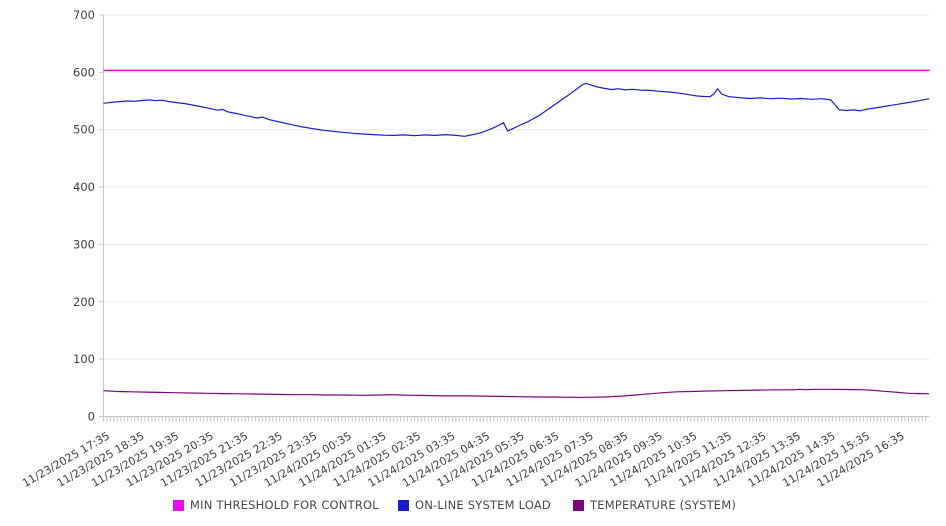  I want to click on y-tick-label: 100, so click(84, 359).